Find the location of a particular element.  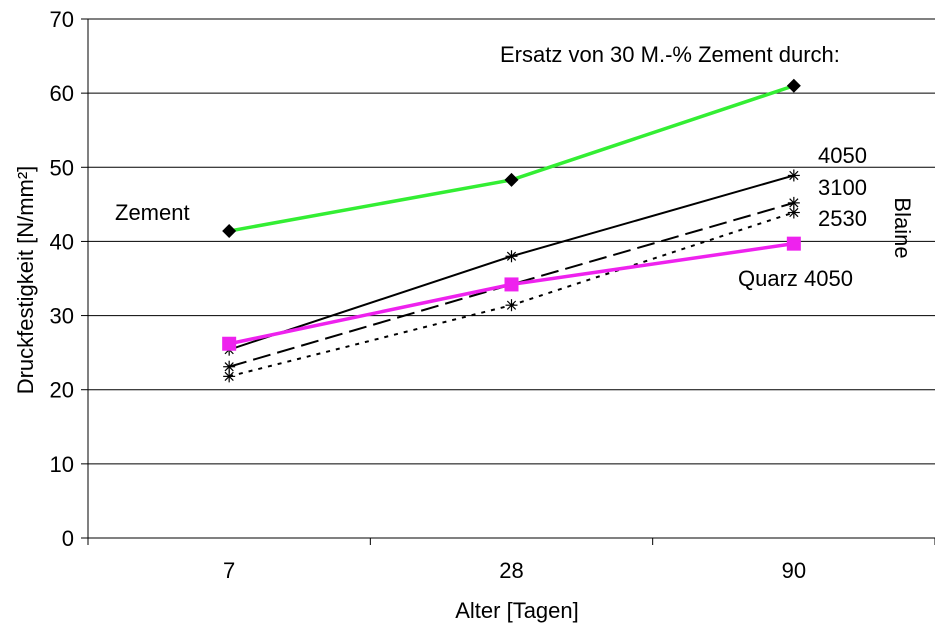

x-tick-label-90: 90 is located at coordinates (794, 570).